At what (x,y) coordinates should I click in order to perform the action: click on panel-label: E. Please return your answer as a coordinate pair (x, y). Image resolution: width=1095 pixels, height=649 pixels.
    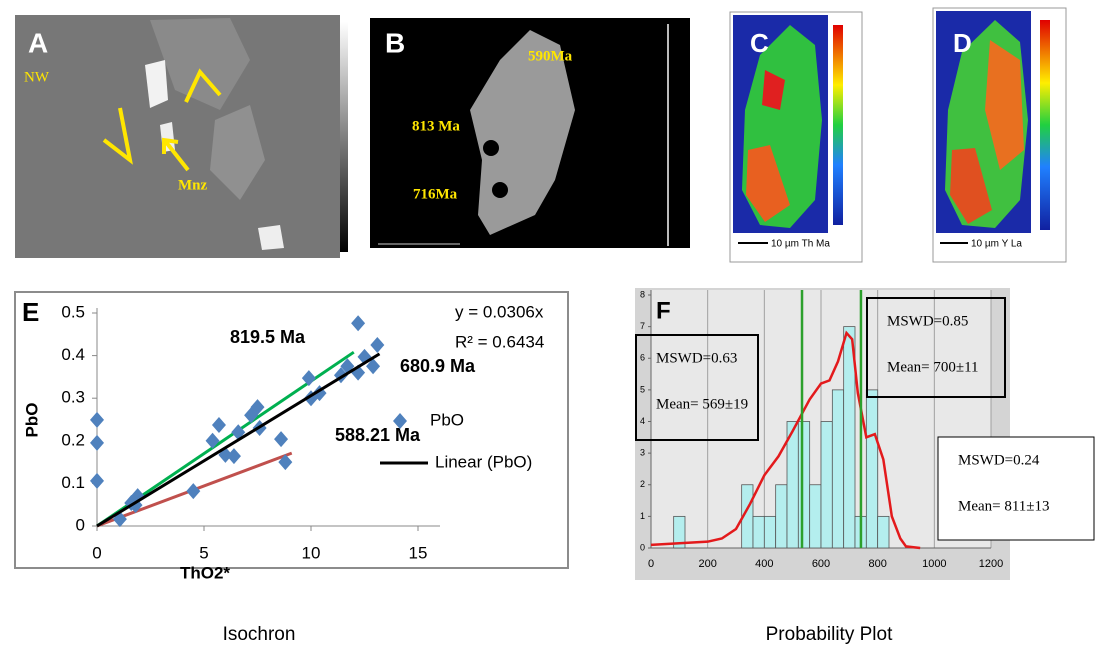
    Looking at the image, I should click on (30, 312).